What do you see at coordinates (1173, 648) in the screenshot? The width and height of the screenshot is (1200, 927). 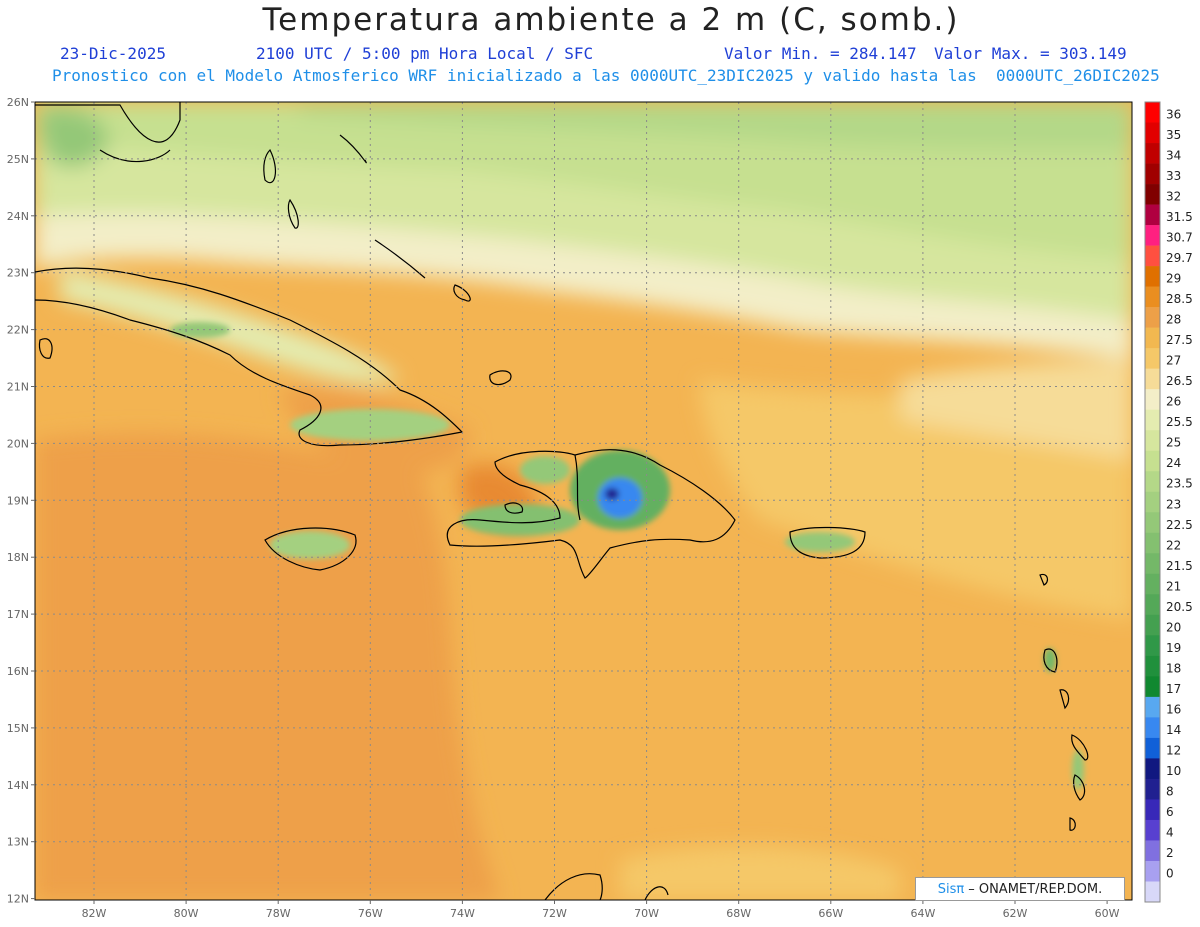 I see `colorbar-label: 19` at bounding box center [1173, 648].